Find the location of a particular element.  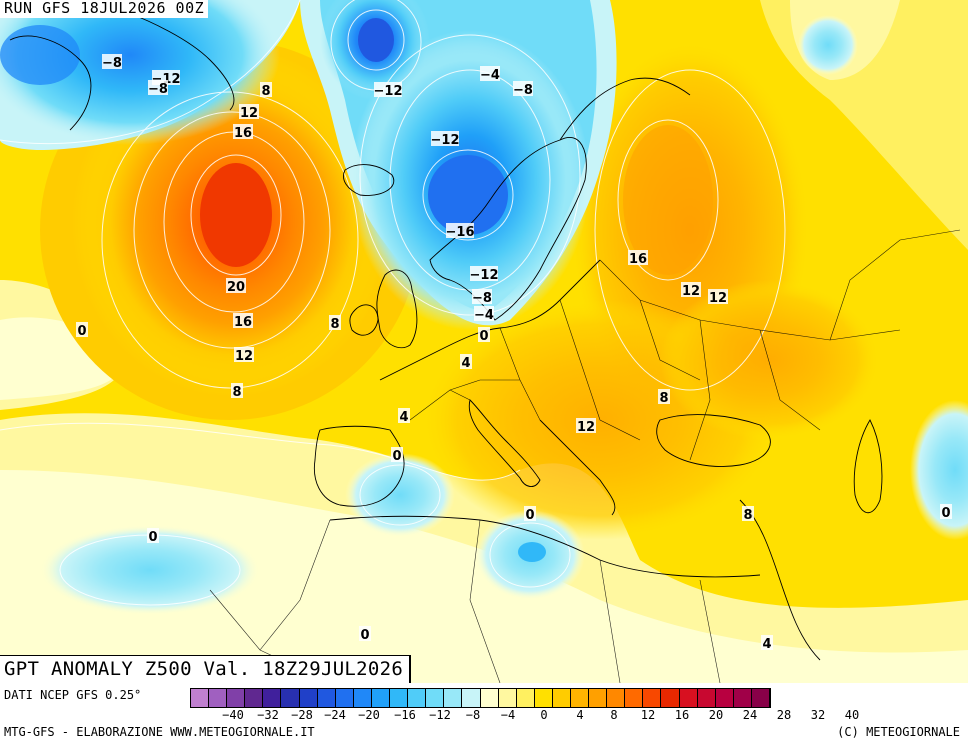

pale-algeria-core is located at coordinates (532, 552).